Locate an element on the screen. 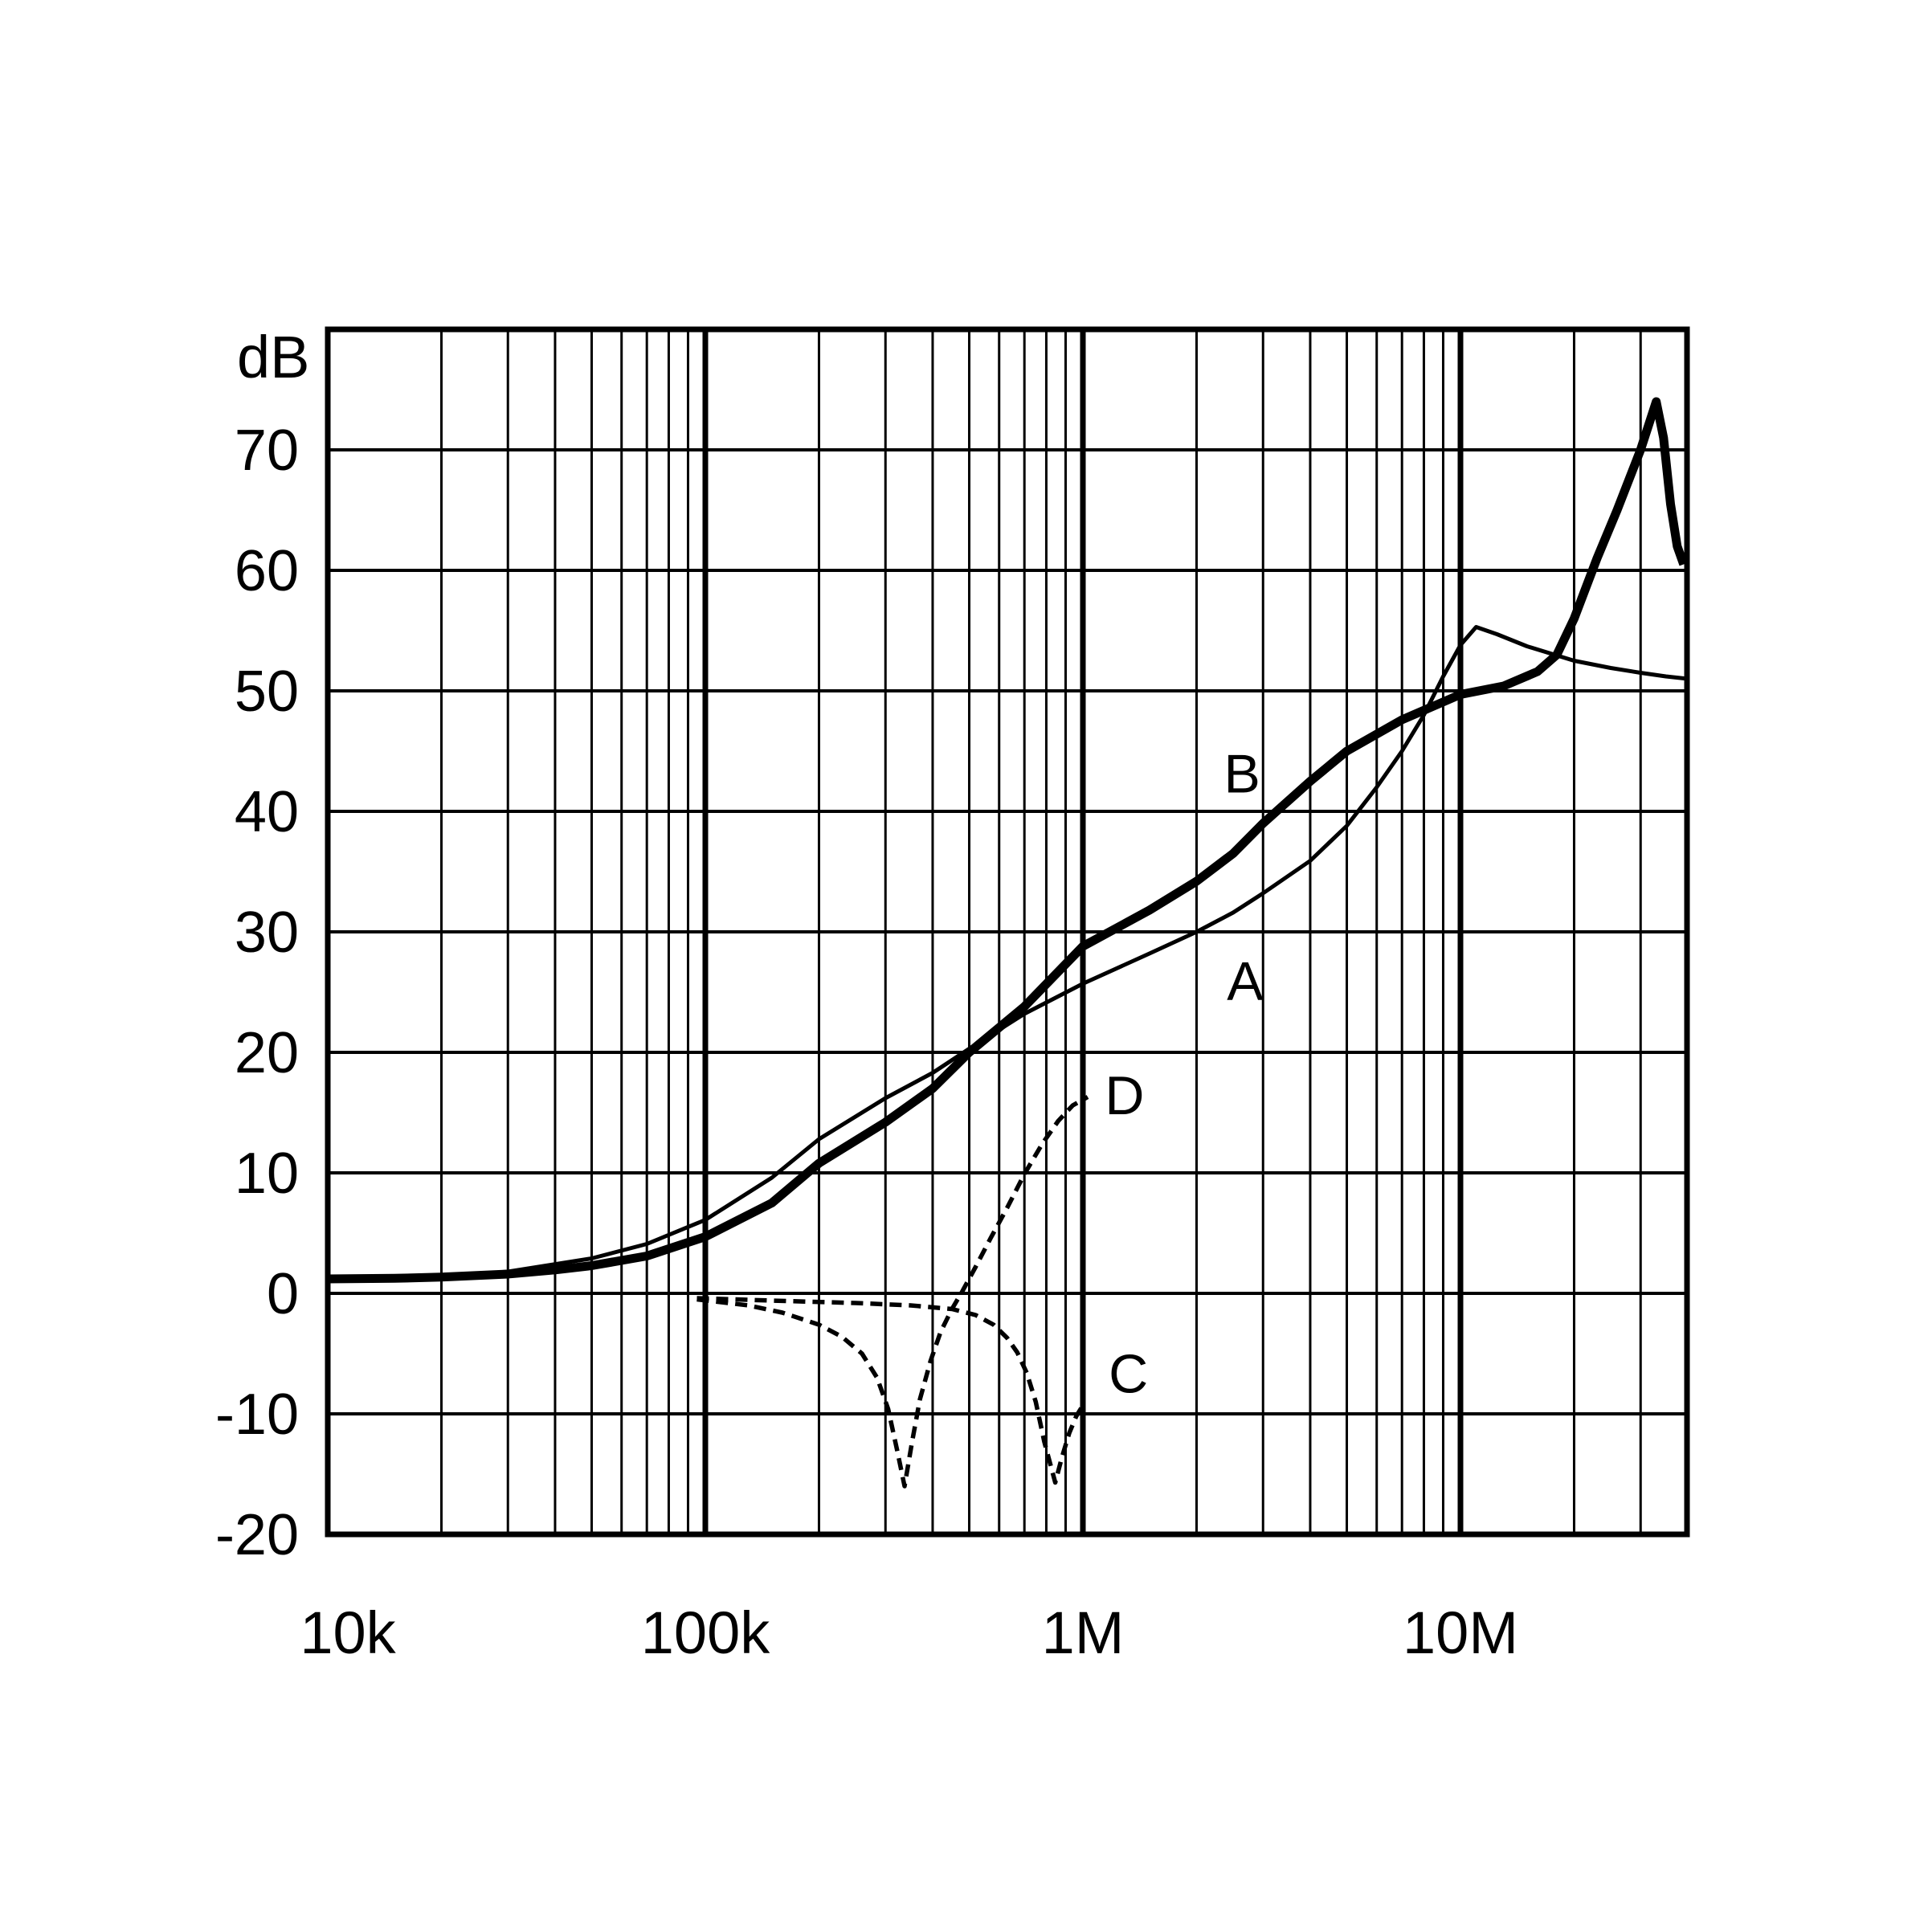  y-tick-label-30: 30 is located at coordinates (267, 933).